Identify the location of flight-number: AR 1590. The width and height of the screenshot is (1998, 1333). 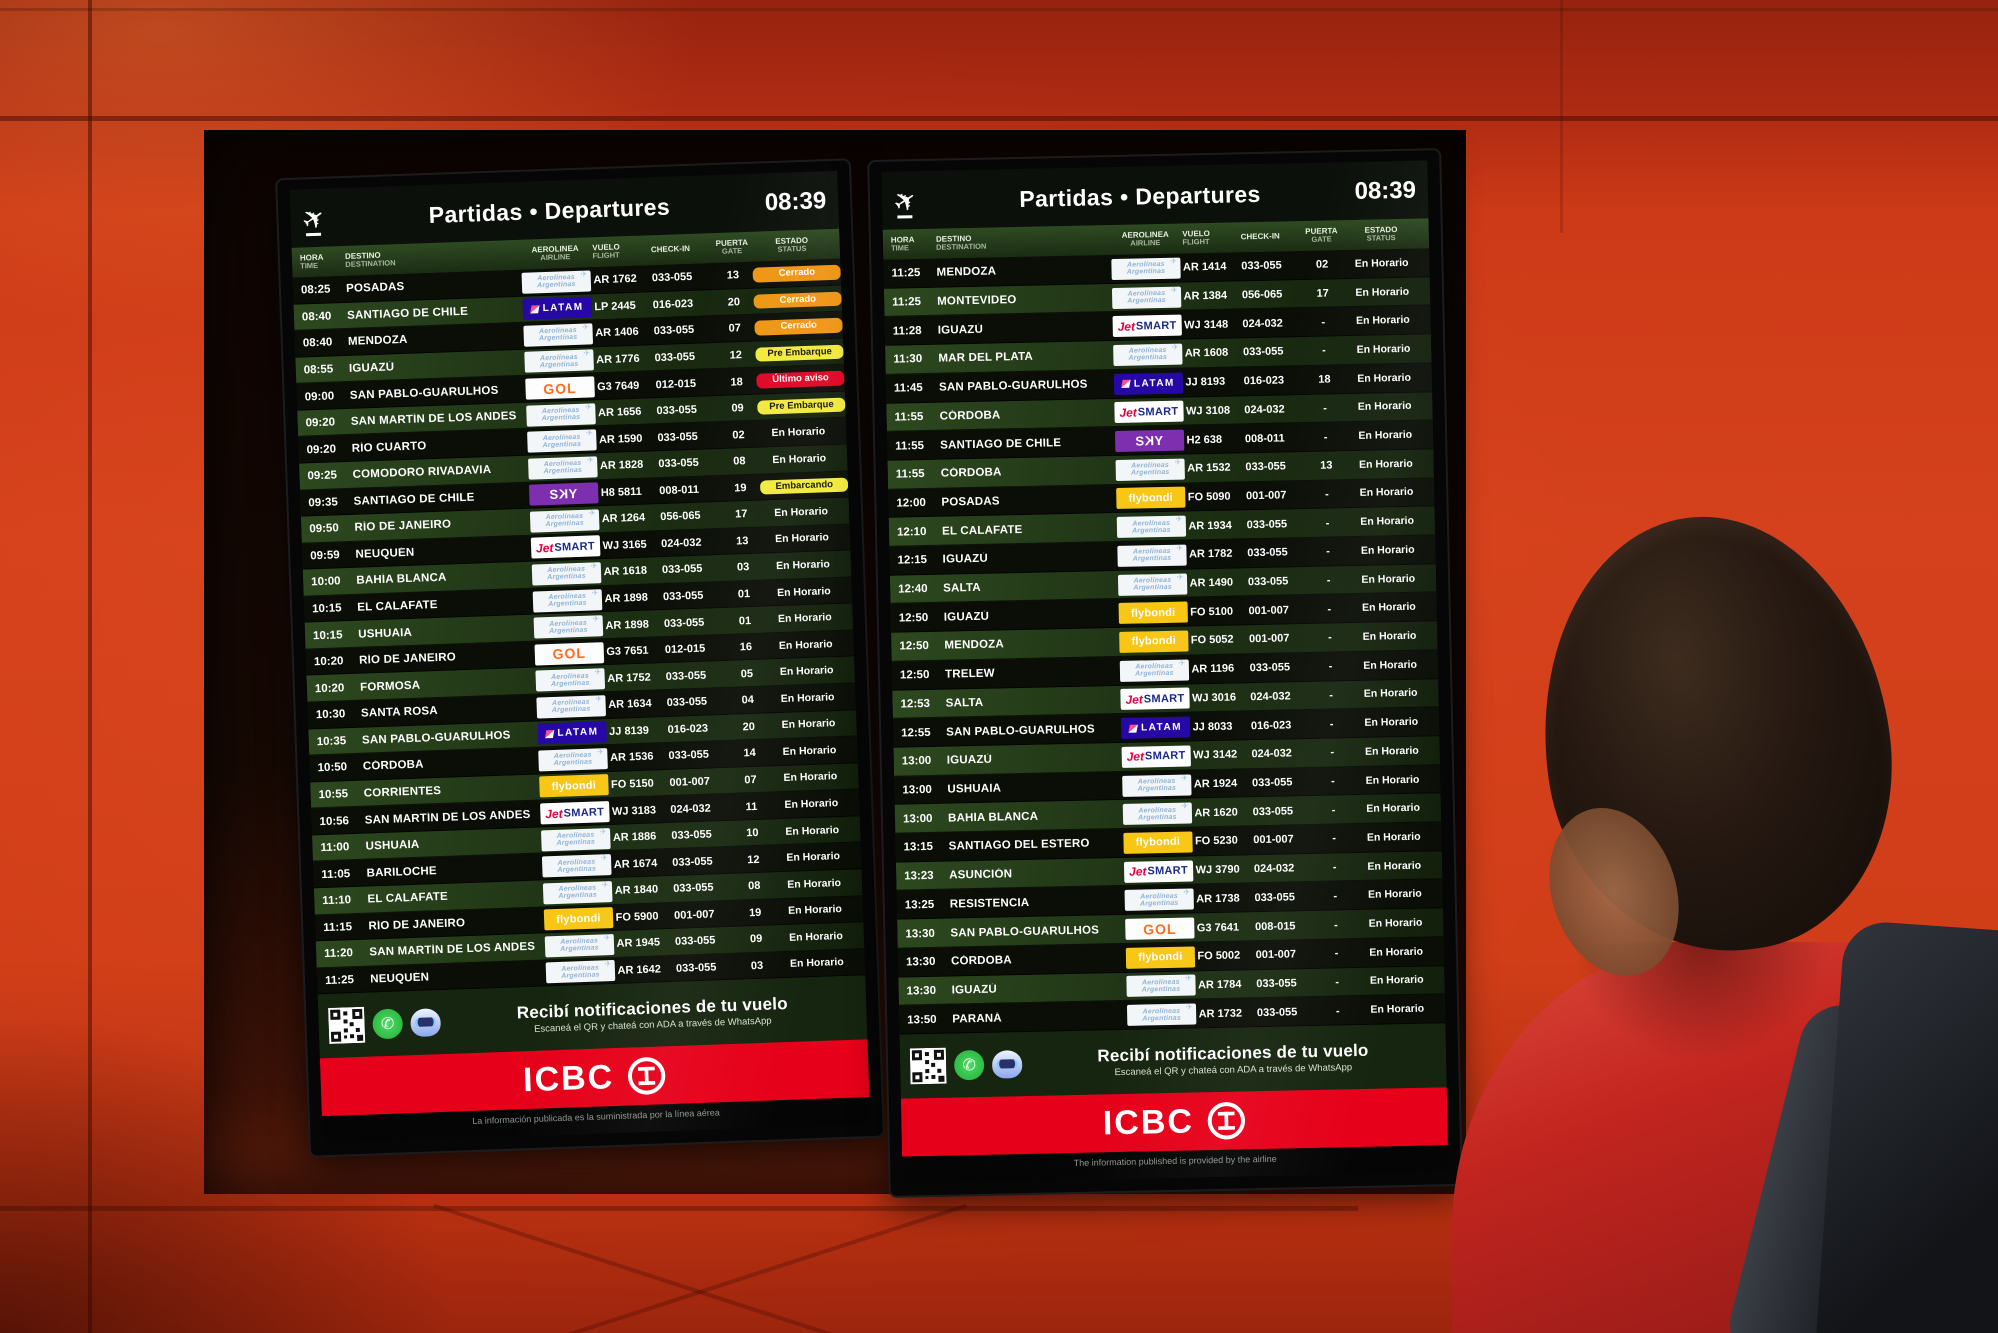
(620, 439).